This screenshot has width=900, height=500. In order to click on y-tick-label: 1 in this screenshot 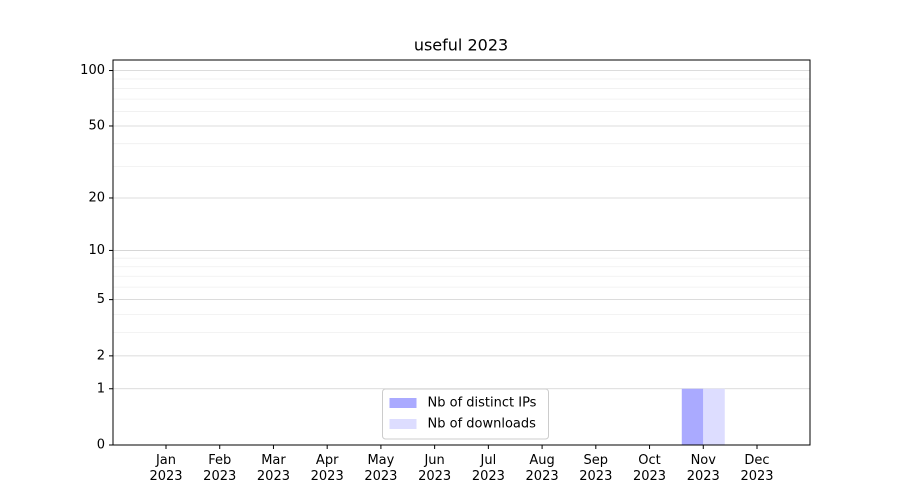, I will do `click(101, 388)`.